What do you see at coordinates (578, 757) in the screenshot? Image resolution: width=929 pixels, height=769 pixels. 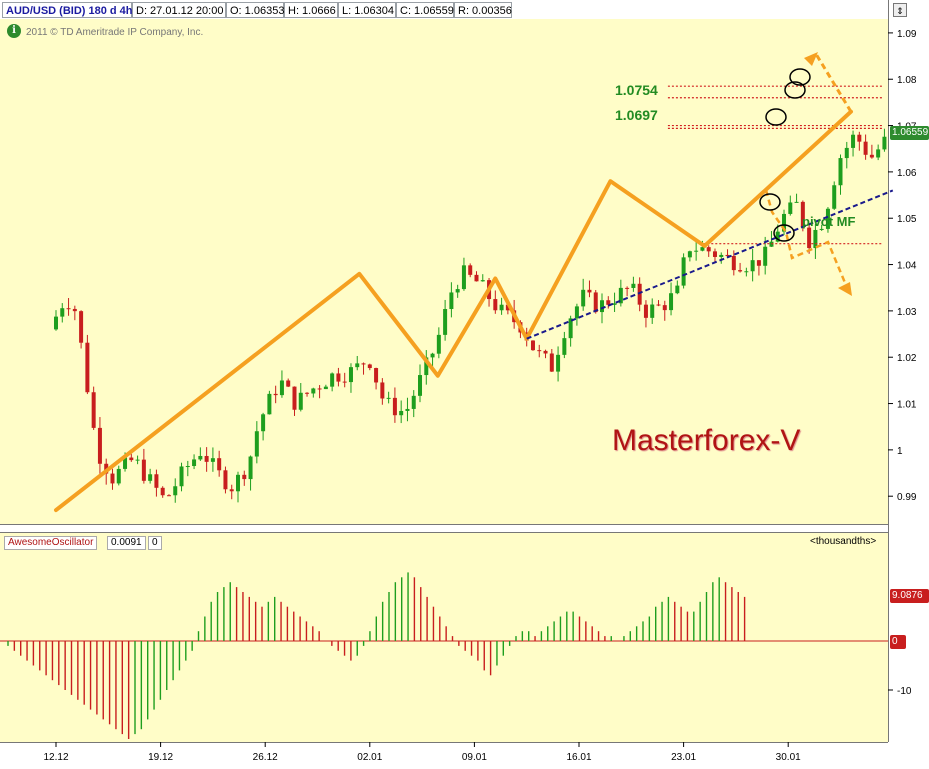 I see `time-tick-label: 16.01` at bounding box center [578, 757].